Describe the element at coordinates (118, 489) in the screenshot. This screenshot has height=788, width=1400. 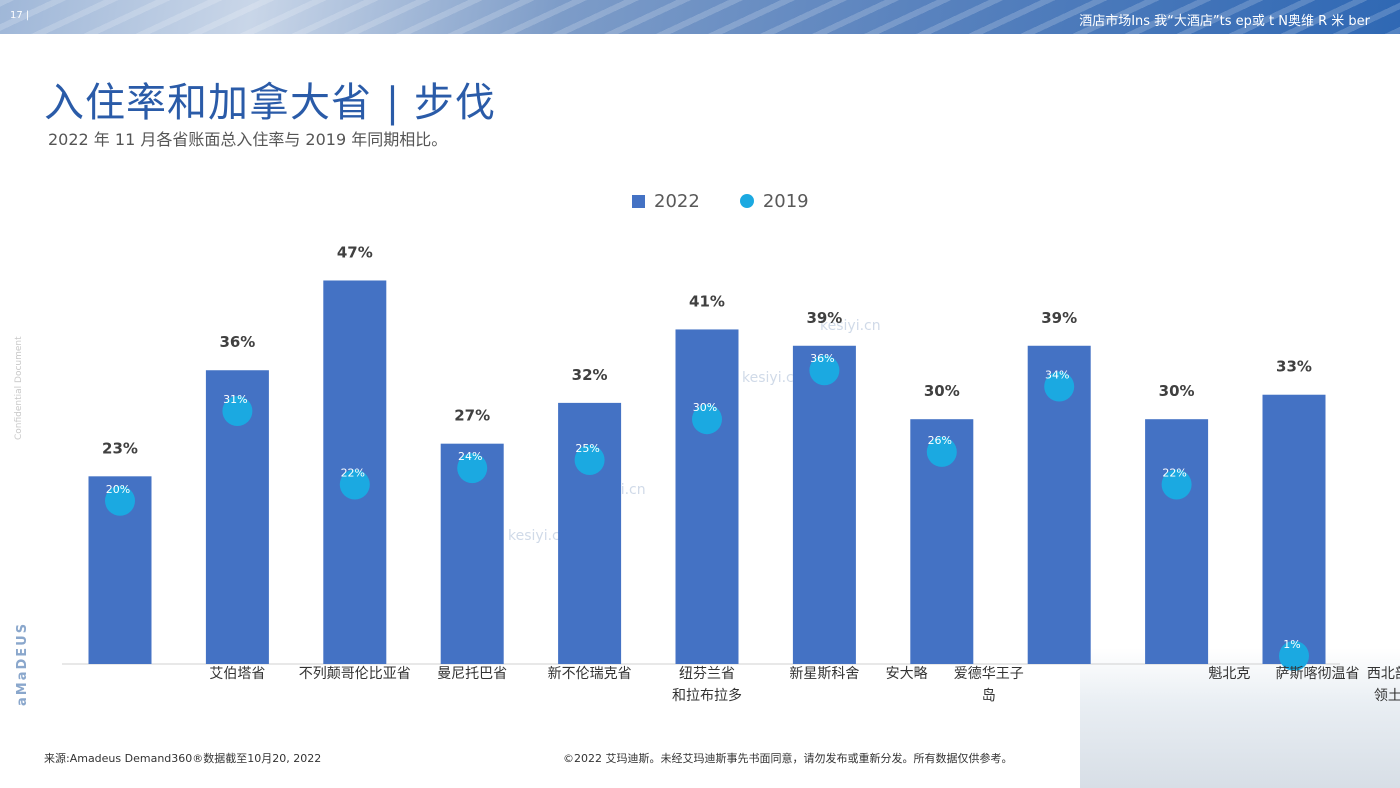
I see `data-label-2019: 20%` at that location.